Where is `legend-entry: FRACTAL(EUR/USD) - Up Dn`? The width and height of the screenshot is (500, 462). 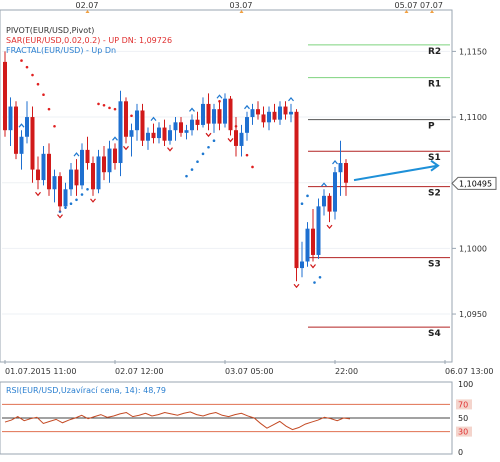
legend-entry: FRACTAL(EUR/USD) - Up Dn is located at coordinates (61, 50).